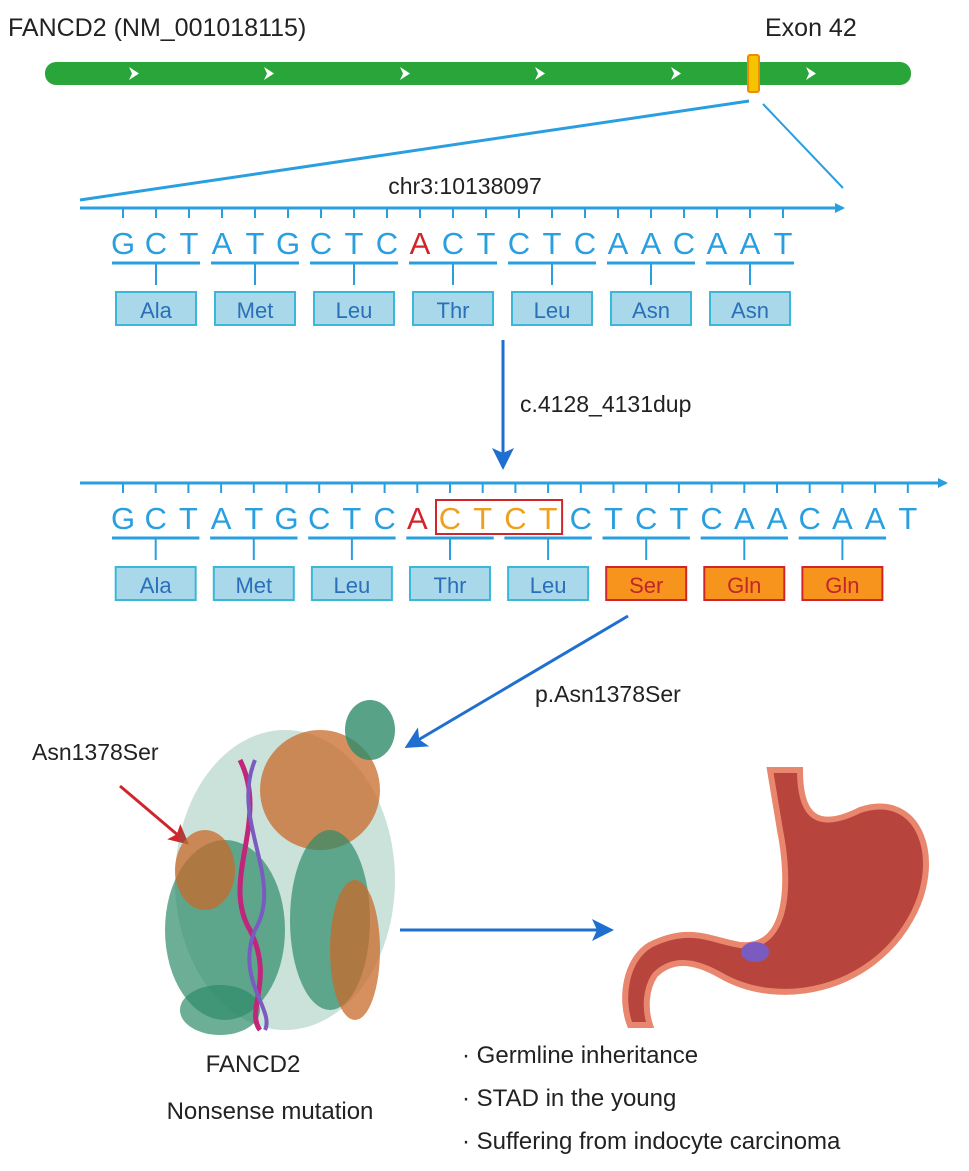 Image resolution: width=969 pixels, height=1171 pixels. What do you see at coordinates (270, 1111) in the screenshot?
I see `protein-note: Nonsense mutation` at bounding box center [270, 1111].